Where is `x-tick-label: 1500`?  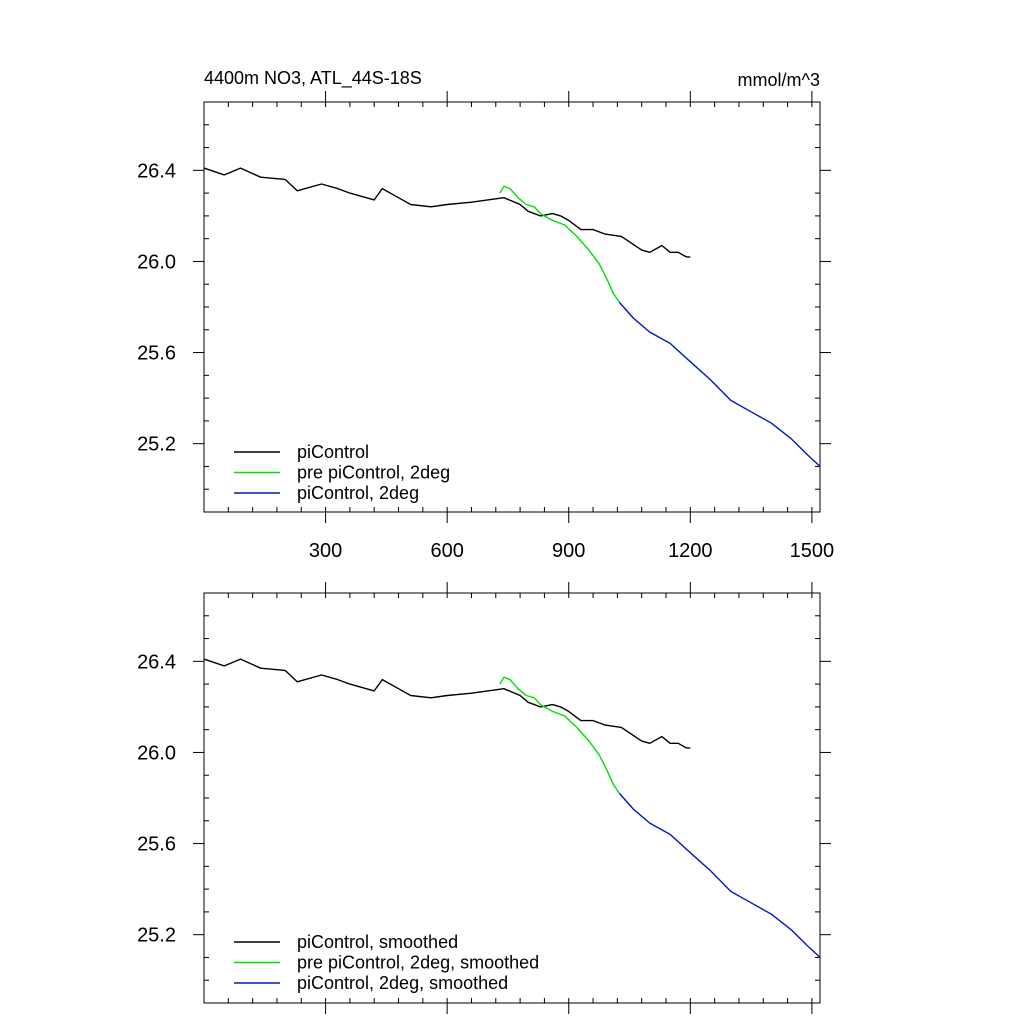
x-tick-label: 1500 is located at coordinates (812, 551).